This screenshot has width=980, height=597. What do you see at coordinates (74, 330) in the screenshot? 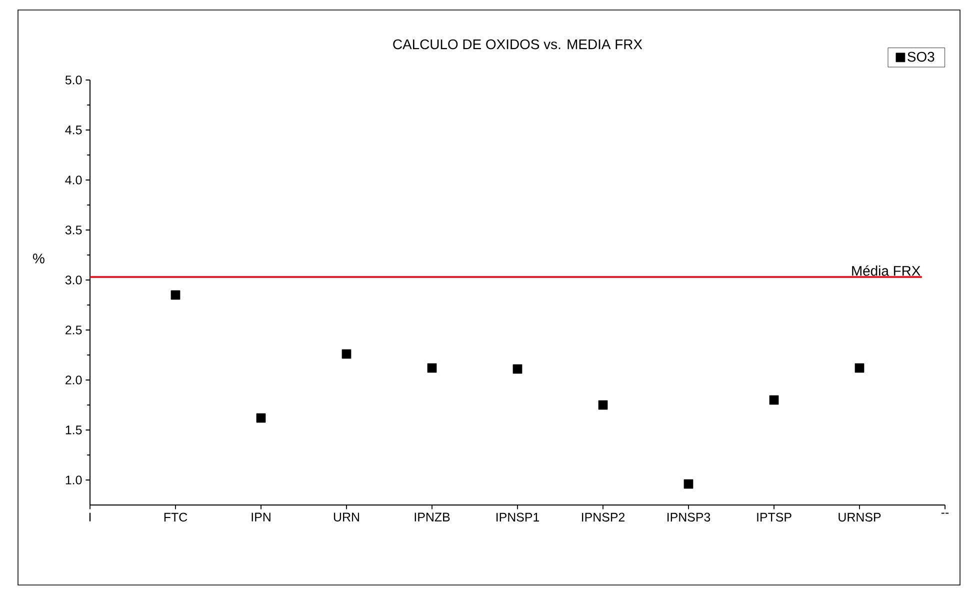
I see `y-tick-label: 2.5` at bounding box center [74, 330].